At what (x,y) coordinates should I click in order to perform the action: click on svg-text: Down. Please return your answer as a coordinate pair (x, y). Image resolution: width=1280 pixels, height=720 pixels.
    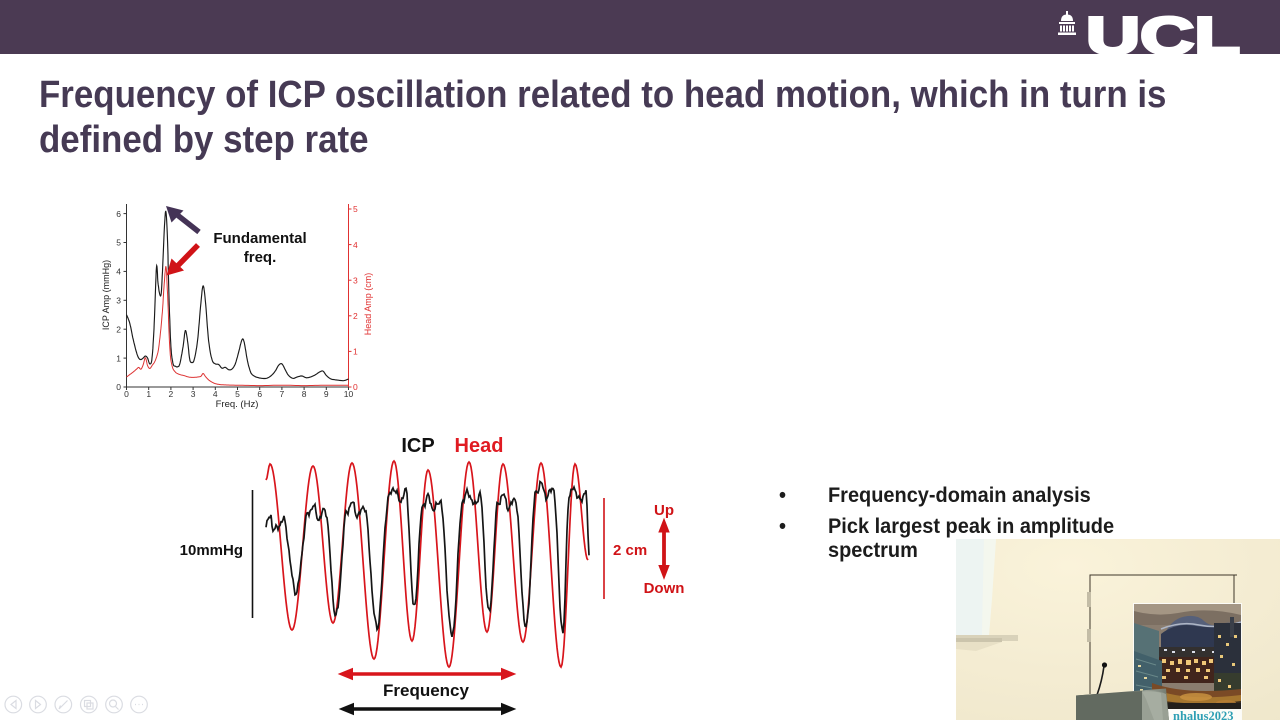
    Looking at the image, I should click on (664, 588).